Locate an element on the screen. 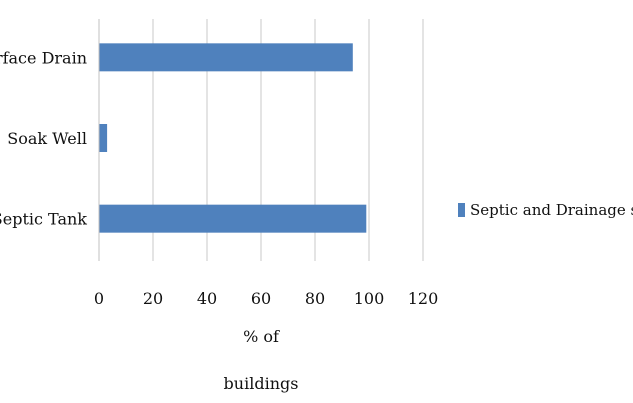  bar-septic-tank is located at coordinates (233, 218).